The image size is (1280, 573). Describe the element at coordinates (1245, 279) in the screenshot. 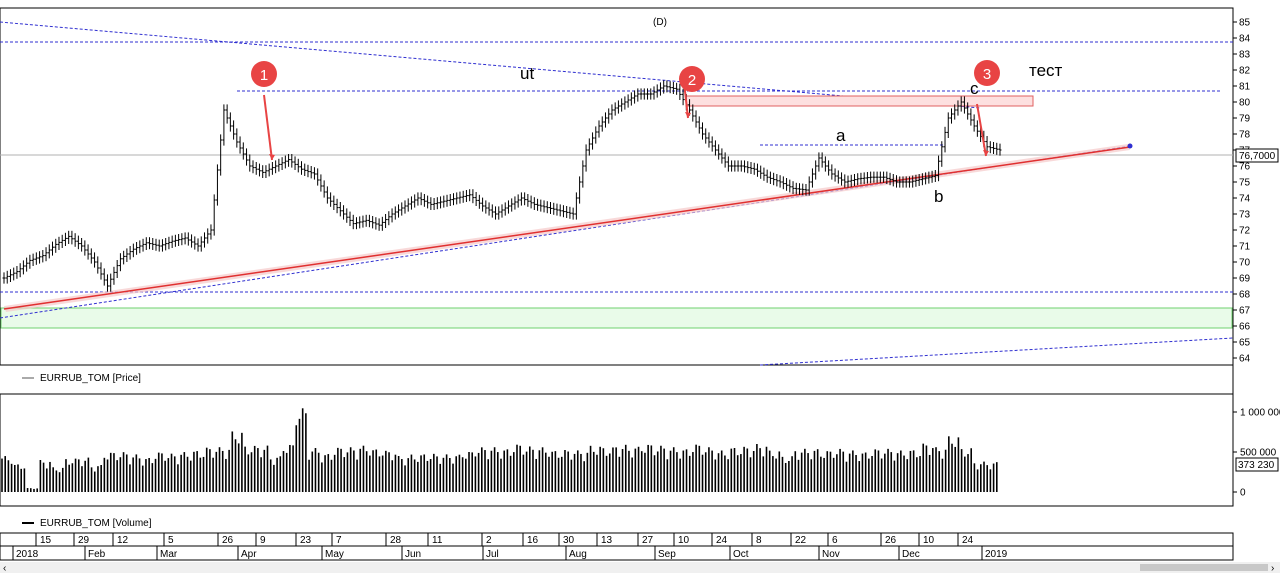

I see `price-tick-label: 69` at that location.